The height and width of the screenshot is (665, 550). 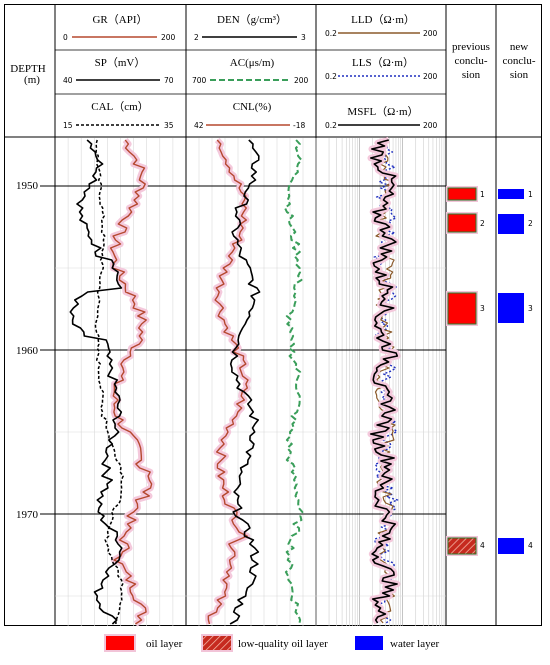 What do you see at coordinates (511, 308) in the screenshot?
I see `new-layer-3-water` at bounding box center [511, 308].